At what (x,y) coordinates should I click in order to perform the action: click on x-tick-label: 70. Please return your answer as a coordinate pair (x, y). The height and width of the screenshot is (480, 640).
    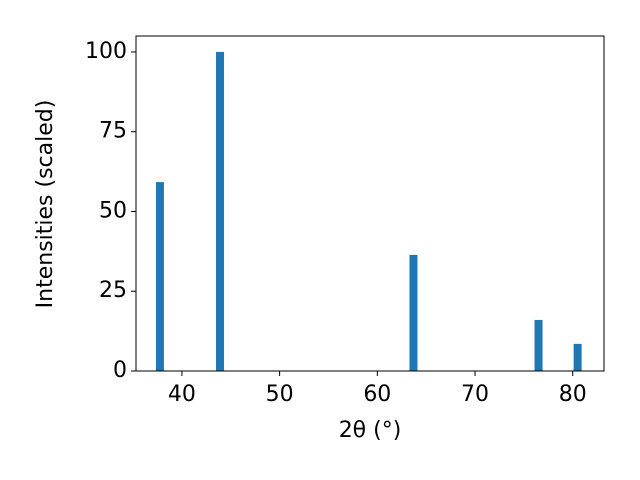
    Looking at the image, I should click on (475, 394).